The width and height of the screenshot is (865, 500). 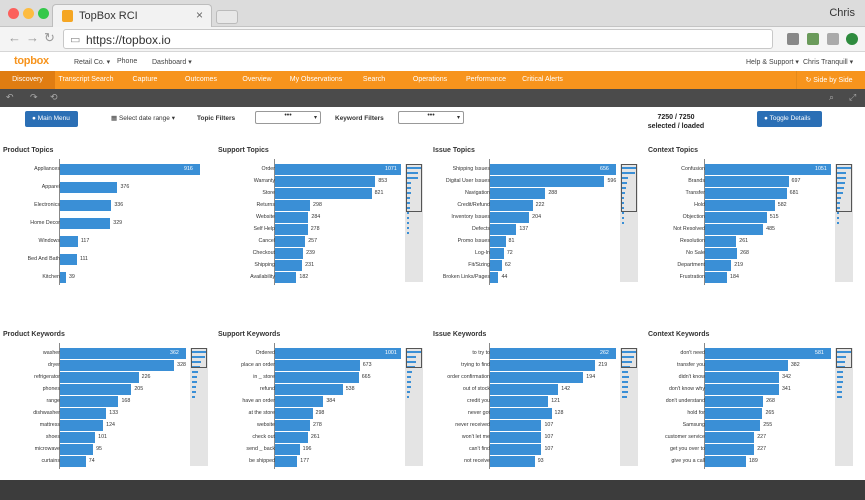 I want to click on account-dropdown: Retail Co. ▾, so click(x=92, y=62).